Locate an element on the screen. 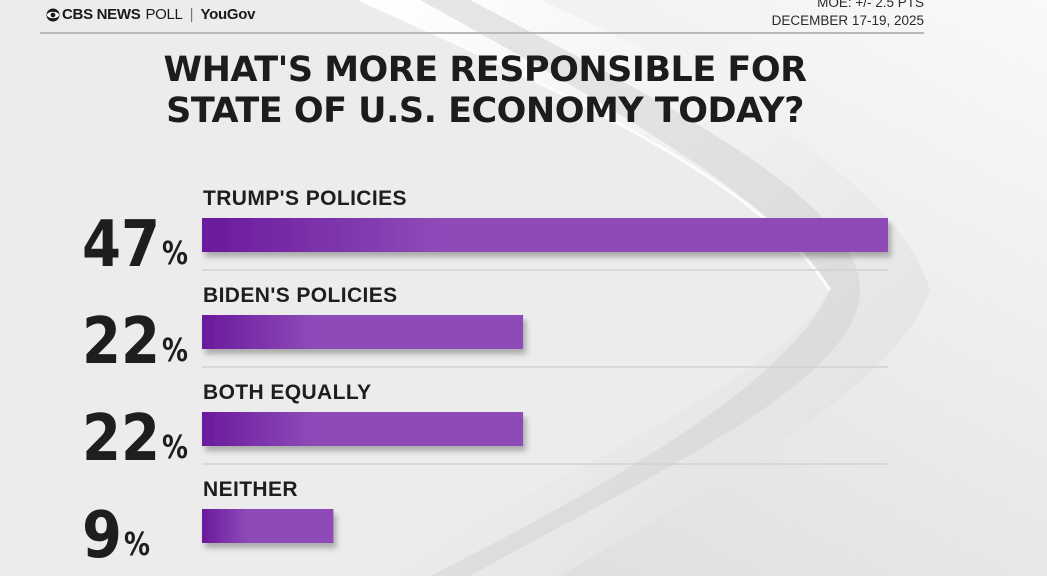 This screenshot has width=1047, height=576. chart-title-line-1: WHAT'S MORE RESPONSIBLE FOR is located at coordinates (485, 70).